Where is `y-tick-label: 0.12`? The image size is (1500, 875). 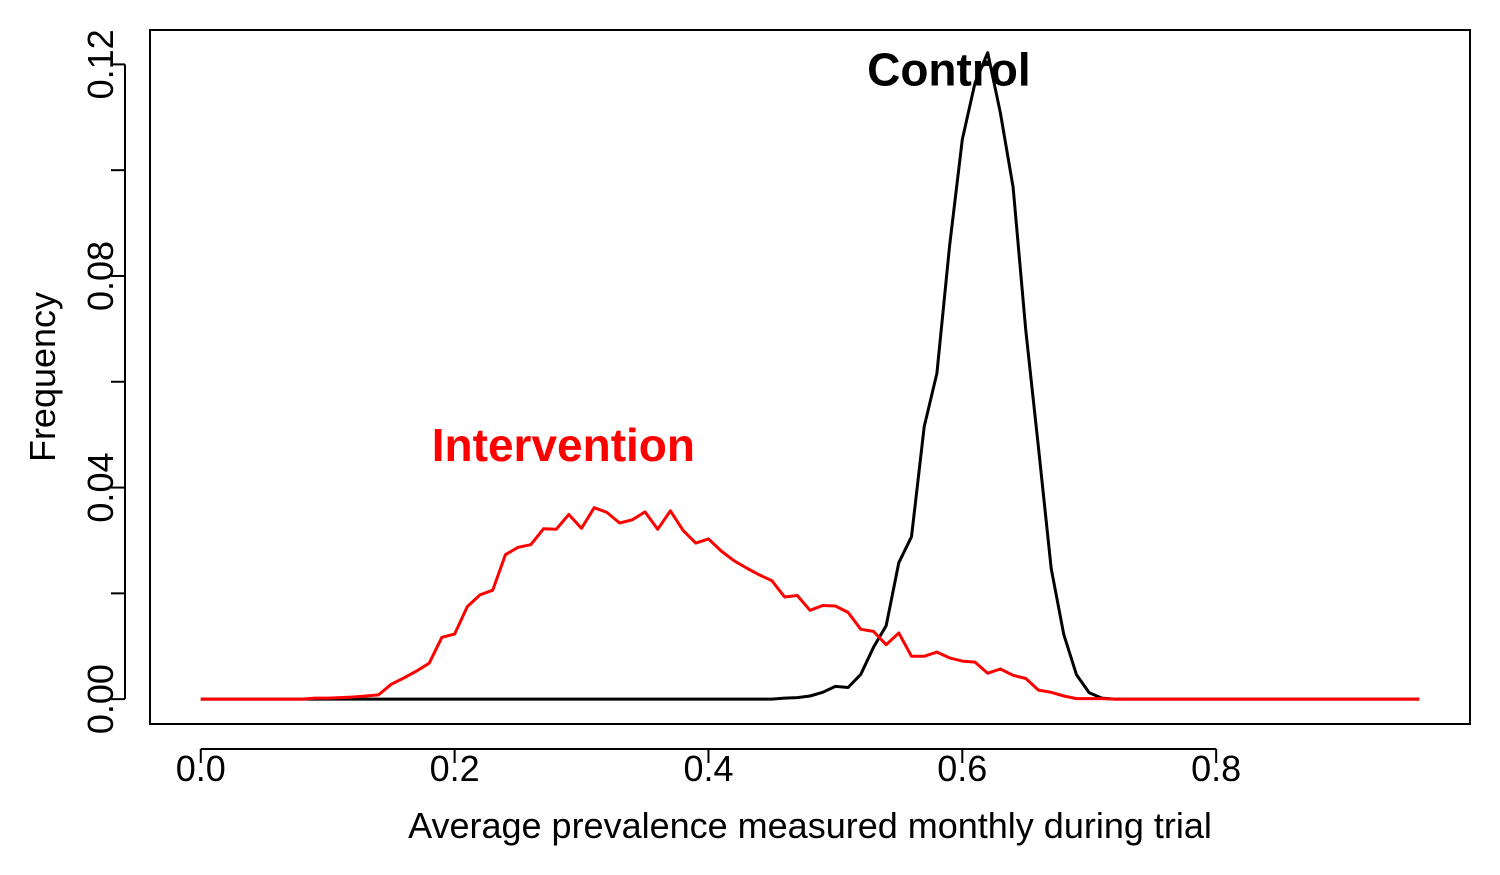 y-tick-label: 0.12 is located at coordinates (100, 64).